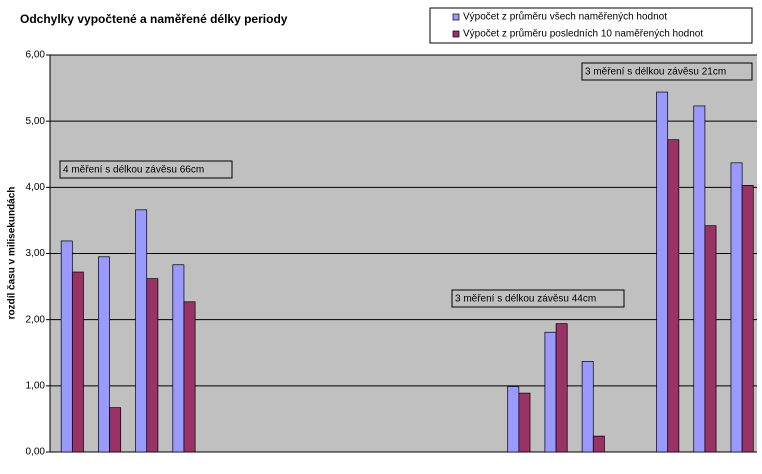 This screenshot has height=474, width=762. Describe the element at coordinates (591, 25) in the screenshot. I see `legend-box` at that location.